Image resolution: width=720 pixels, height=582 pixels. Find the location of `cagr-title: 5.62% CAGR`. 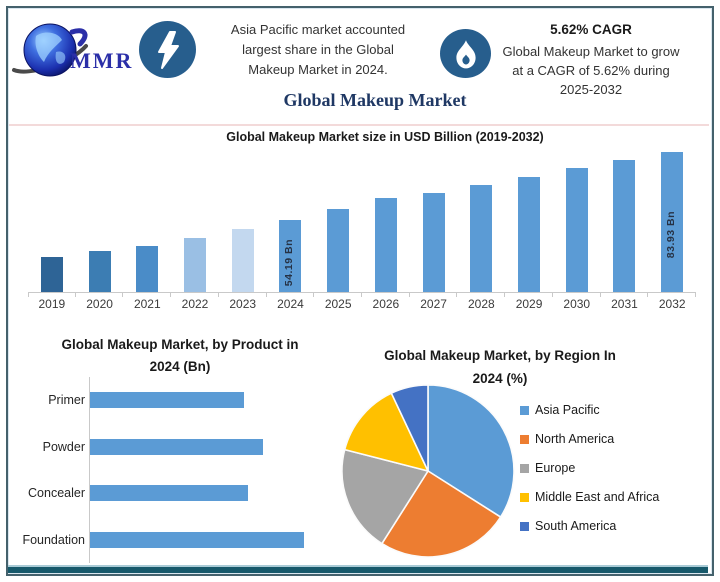

cagr-title: 5.62% CAGR is located at coordinates (591, 29).